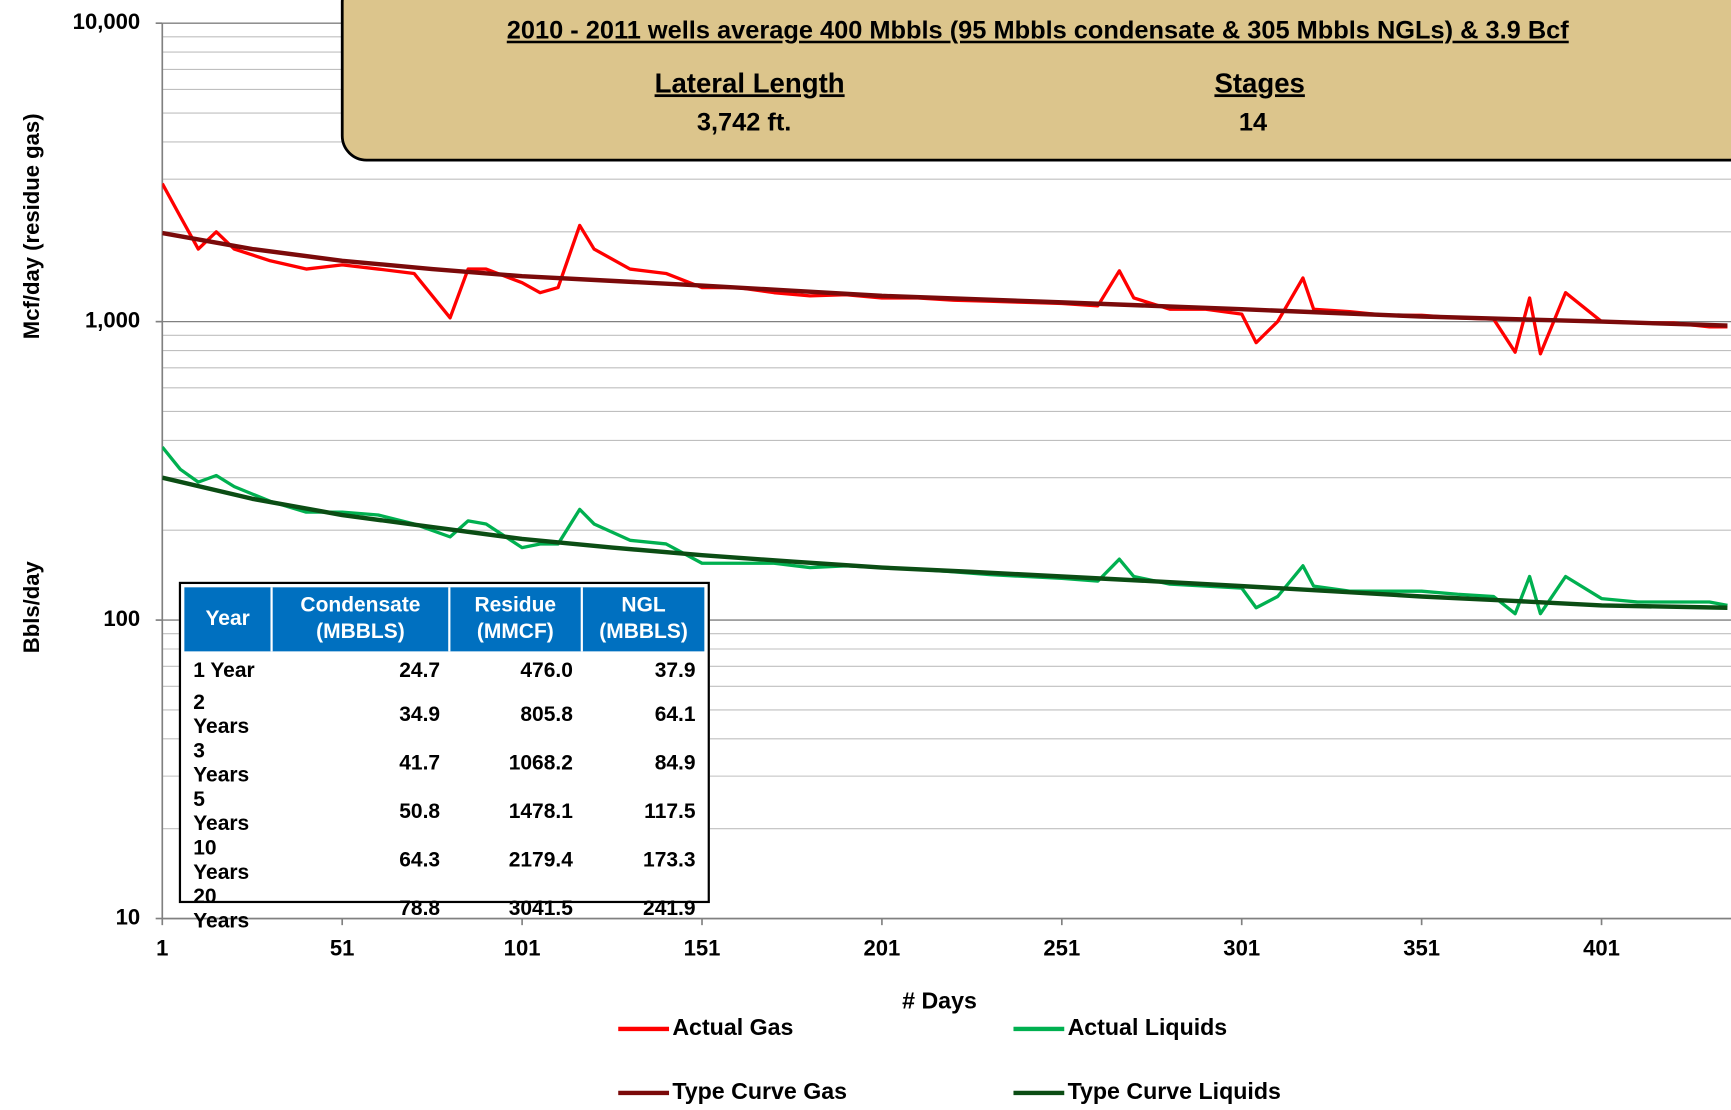 The width and height of the screenshot is (1731, 1110). Describe the element at coordinates (1421, 947) in the screenshot. I see `x-tick-label: 351` at that location.